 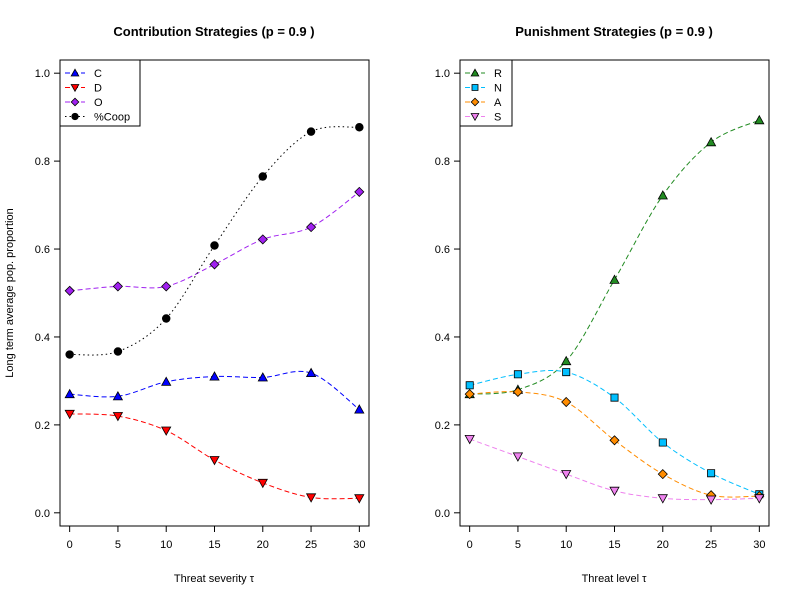 I want to click on legend-label: R, so click(x=498, y=74).